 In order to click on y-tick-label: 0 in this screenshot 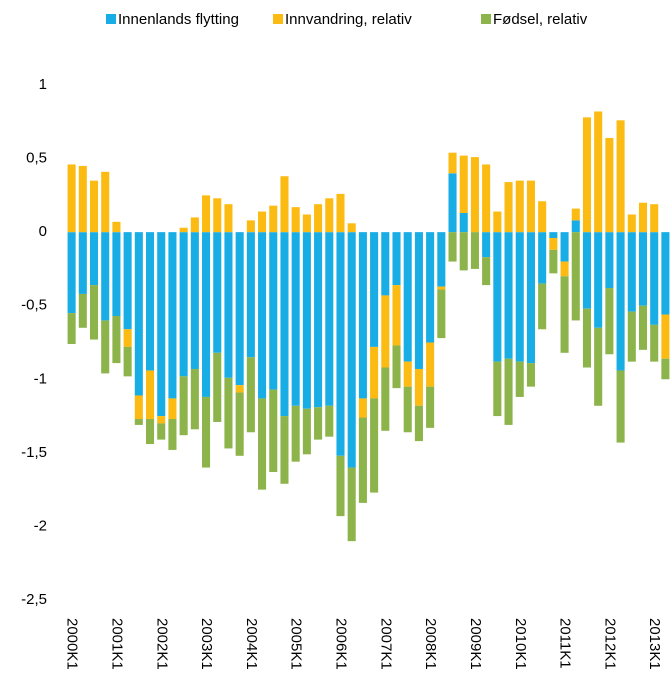, I will do `click(43, 231)`.